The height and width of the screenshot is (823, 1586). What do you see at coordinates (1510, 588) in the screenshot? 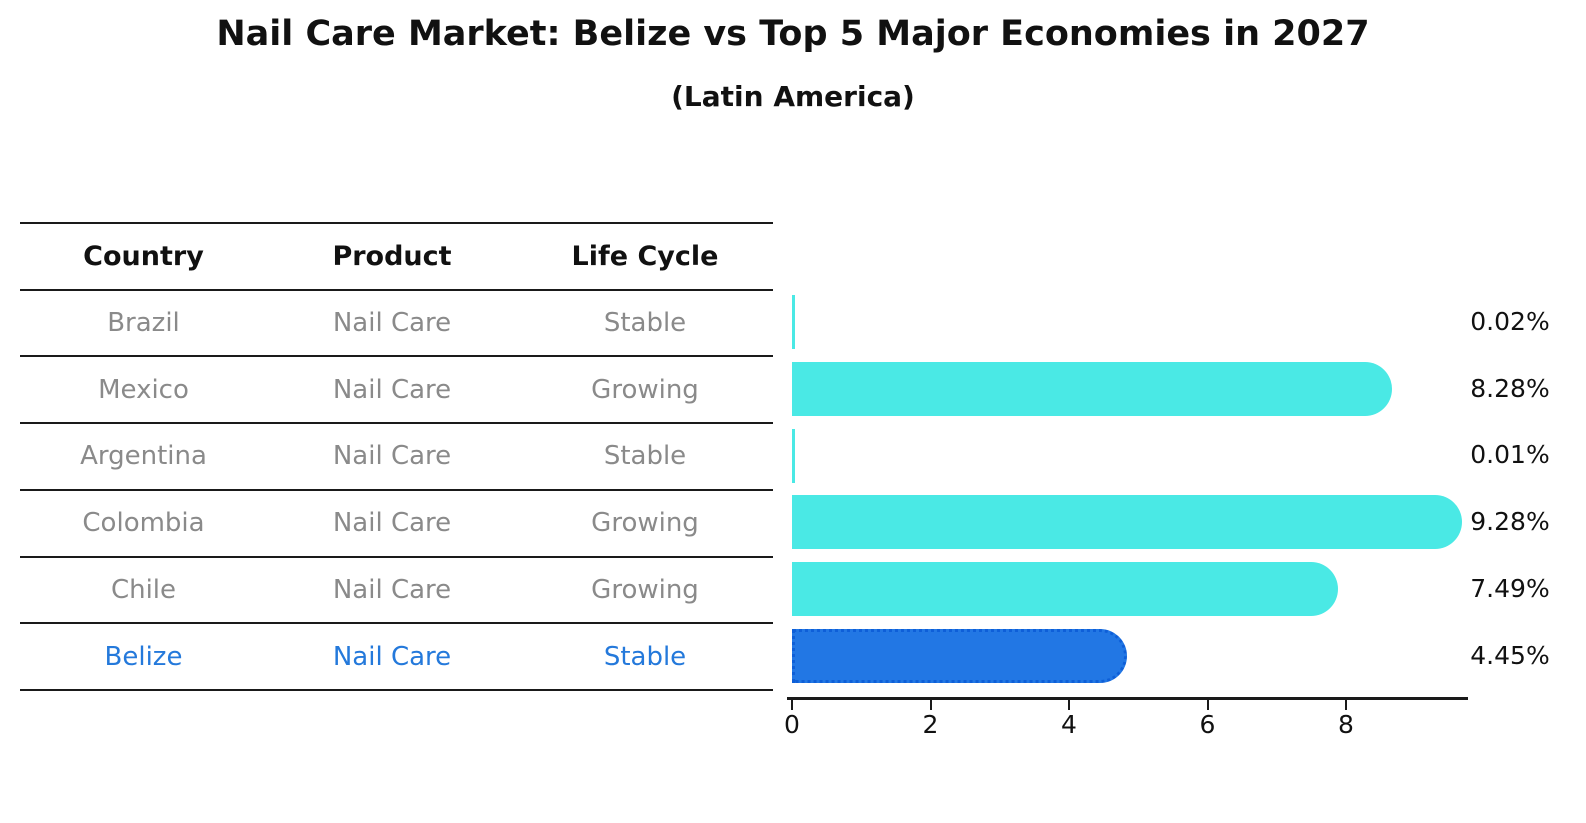
I see `value-label-chile: 7.49%` at bounding box center [1510, 588].